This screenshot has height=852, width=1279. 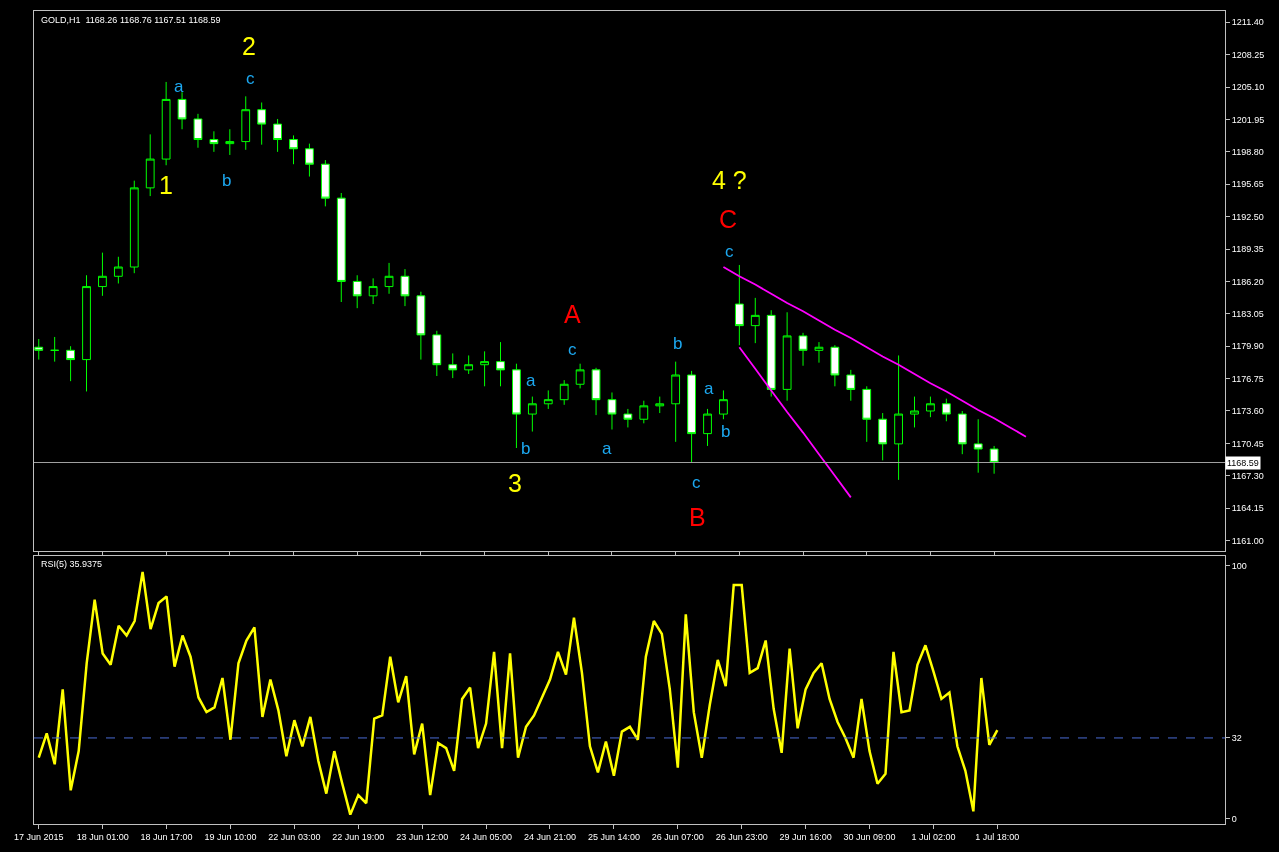 I want to click on y-tick-label: 1186.20, so click(x=1247, y=281).